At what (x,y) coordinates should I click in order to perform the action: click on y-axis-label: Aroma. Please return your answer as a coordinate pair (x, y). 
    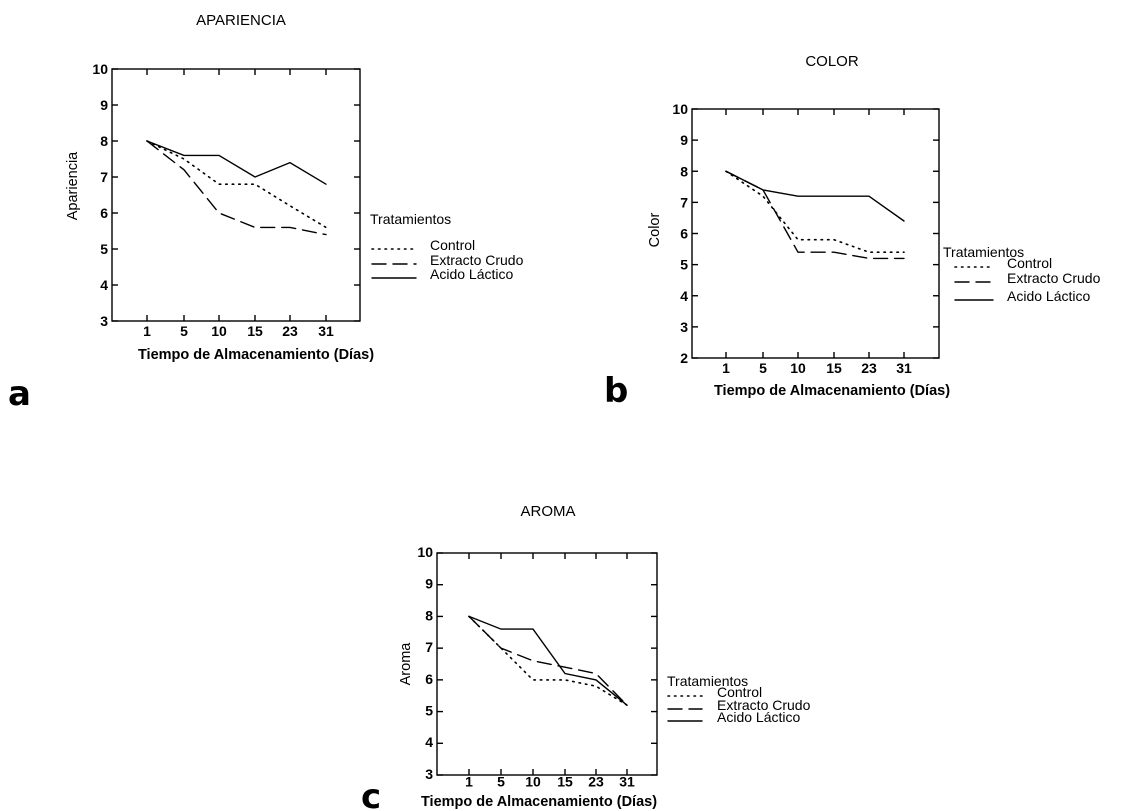
    Looking at the image, I should click on (406, 664).